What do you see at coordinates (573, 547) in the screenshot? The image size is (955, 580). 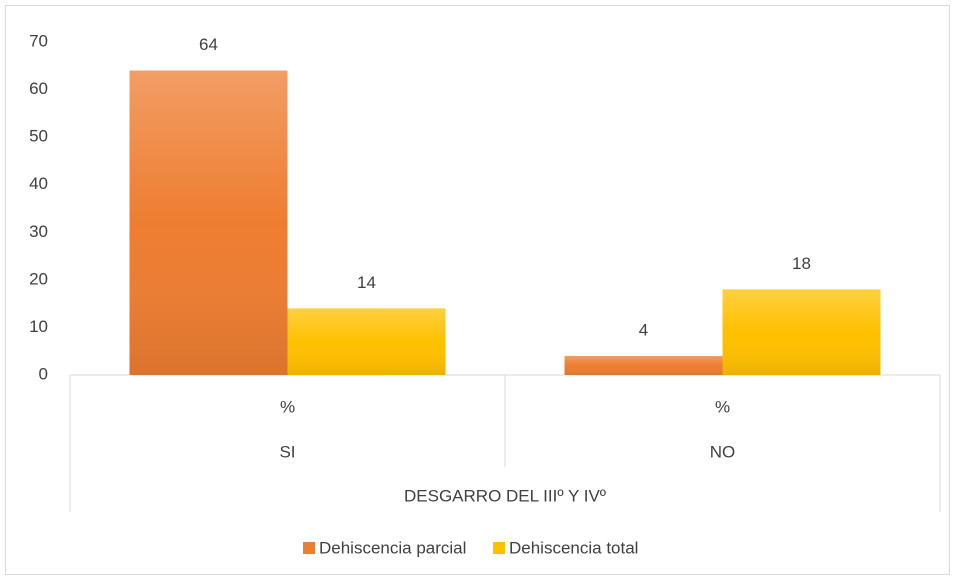 I see `legend-label: Dehiscencia total` at bounding box center [573, 547].